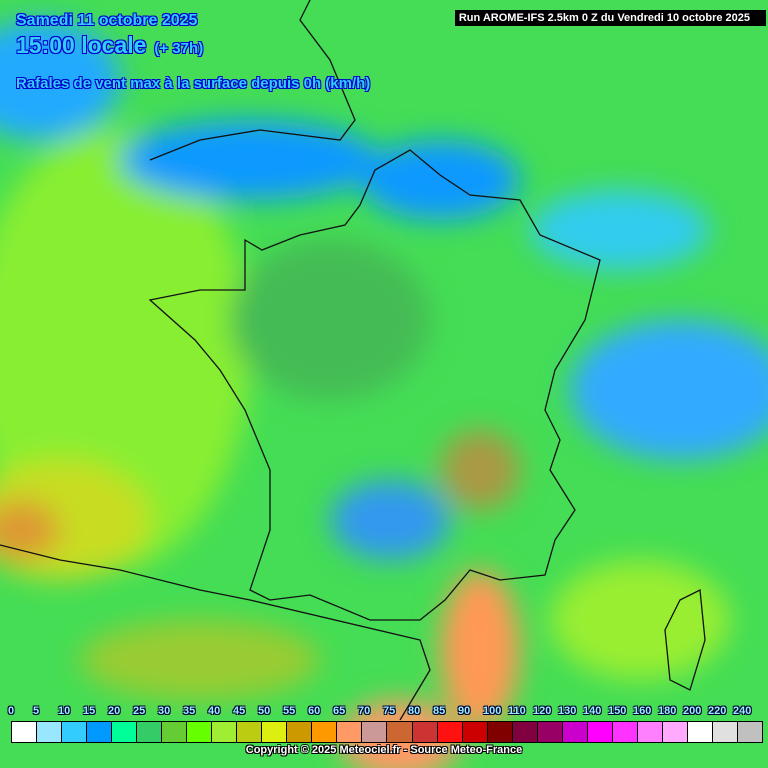 This screenshot has width=768, height=768. Describe the element at coordinates (517, 711) in the screenshot. I see `legend-label: 110` at that location.